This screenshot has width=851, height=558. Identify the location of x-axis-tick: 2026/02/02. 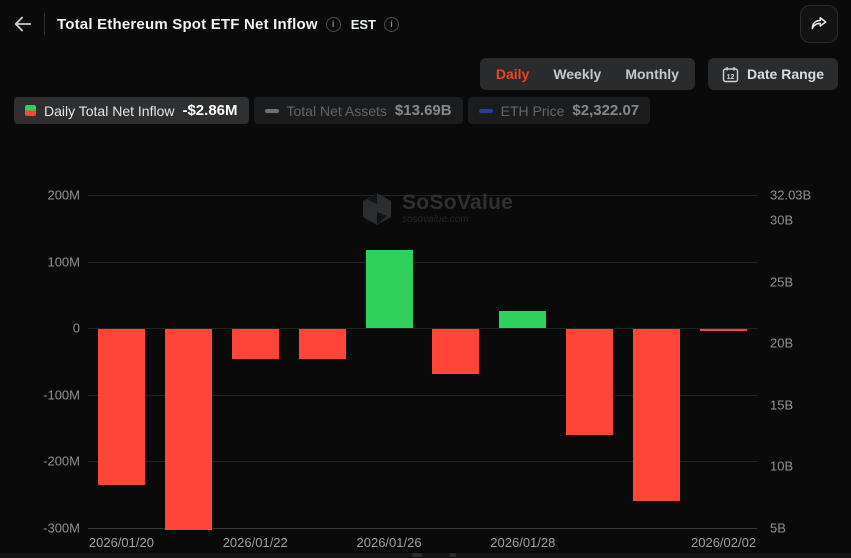
(724, 542).